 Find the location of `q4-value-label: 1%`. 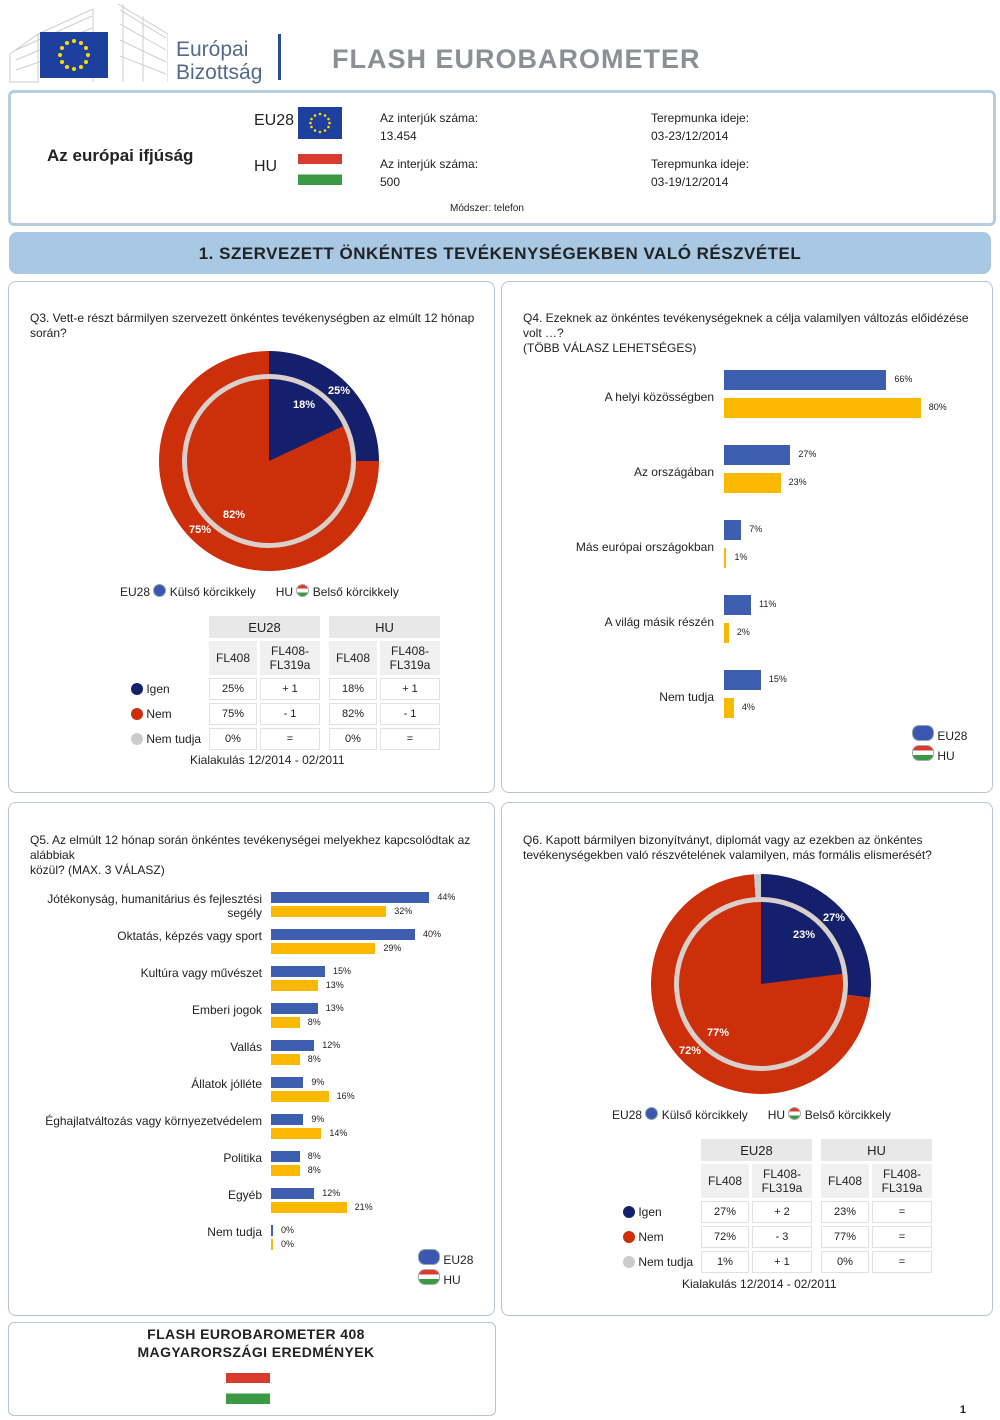

q4-value-label: 1% is located at coordinates (741, 557).